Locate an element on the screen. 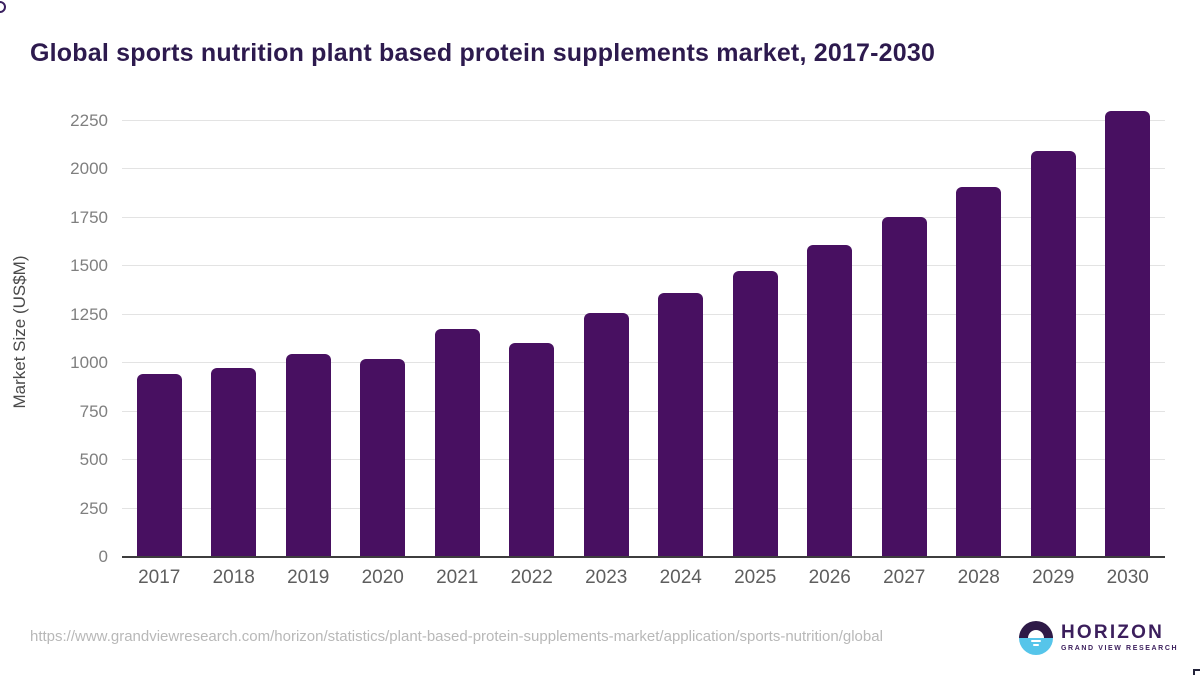  bar-slot-2022 is located at coordinates (532, 326).